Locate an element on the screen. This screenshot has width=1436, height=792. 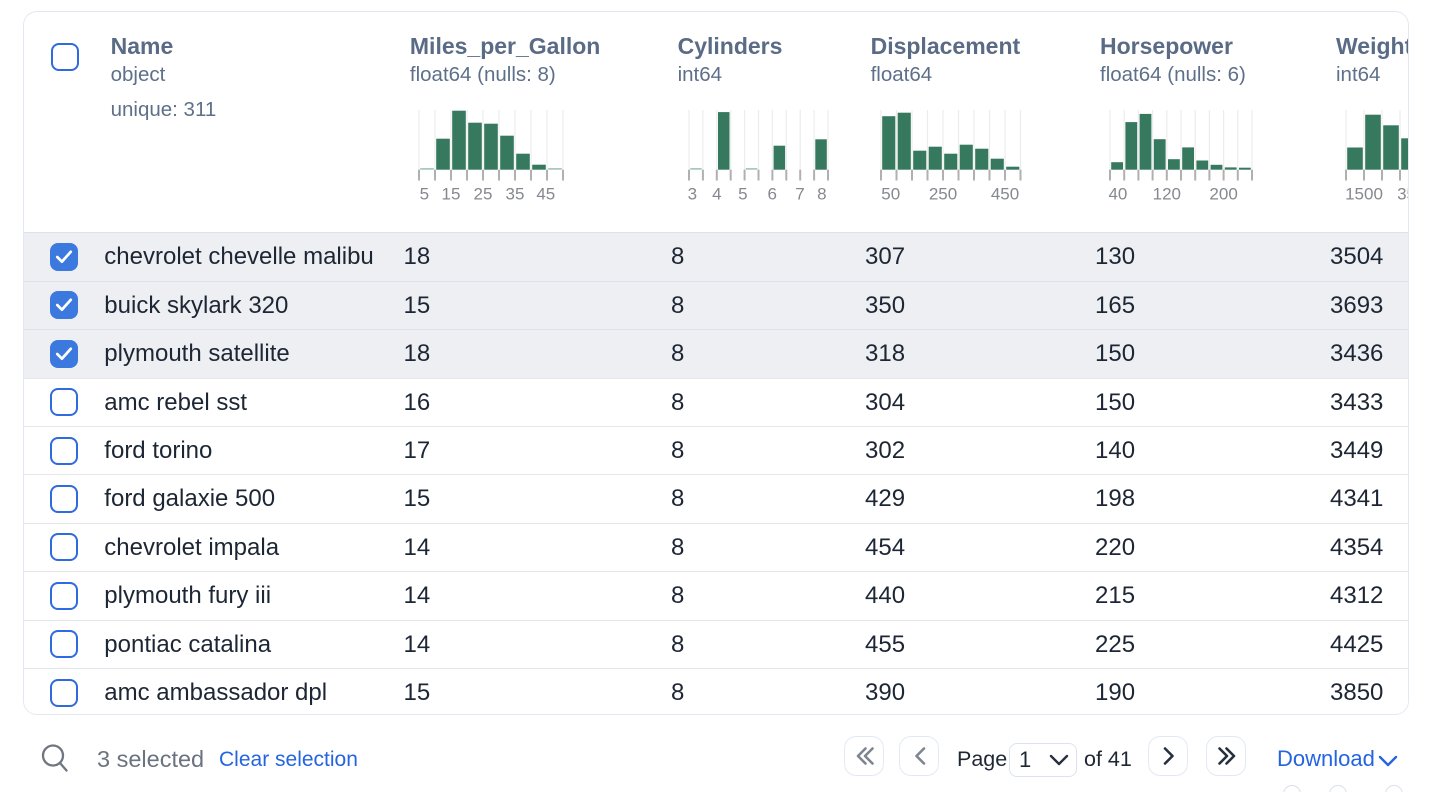
svg-text: 25 is located at coordinates (482, 194).